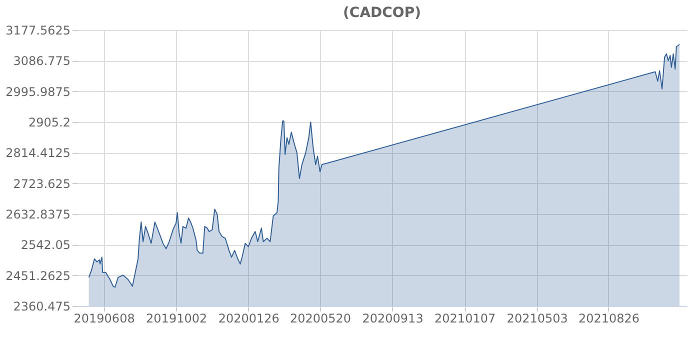 This screenshot has height=350, width=700. Describe the element at coordinates (537, 319) in the screenshot. I see `x-tick-label: 20210503` at that location.